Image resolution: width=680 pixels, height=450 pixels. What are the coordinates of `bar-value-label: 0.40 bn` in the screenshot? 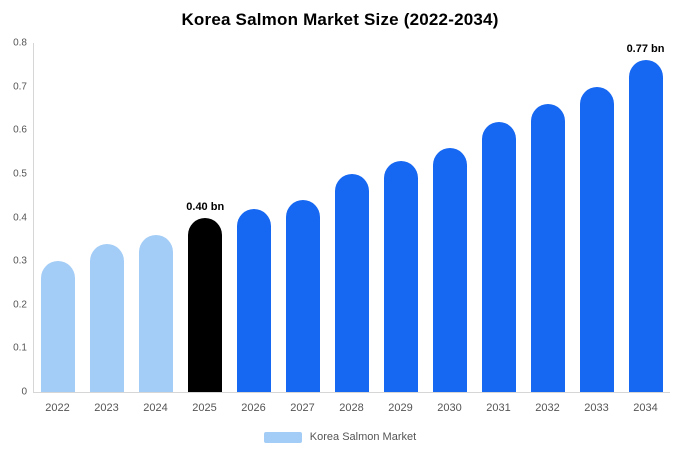 It's located at (205, 206).